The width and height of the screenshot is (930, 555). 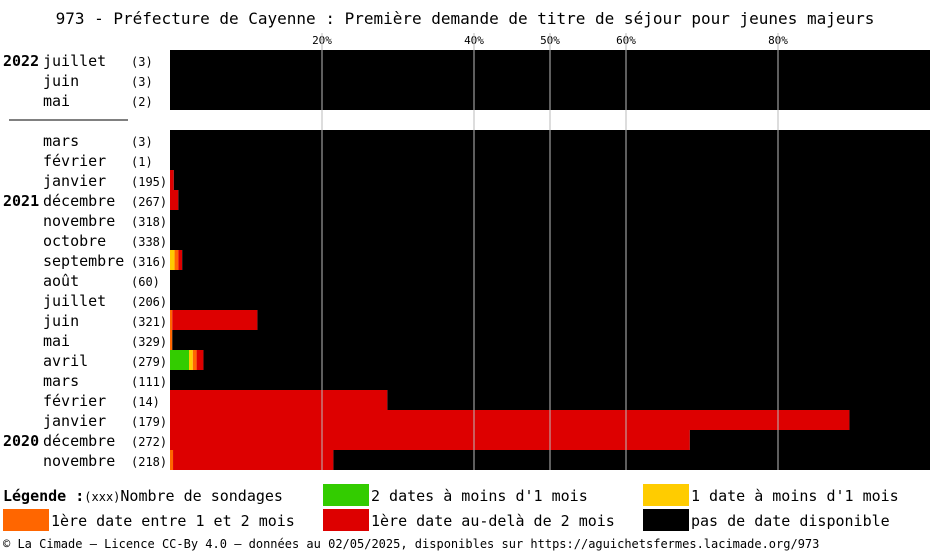 What do you see at coordinates (666, 520) in the screenshot?
I see `legend-swatch-noir` at bounding box center [666, 520].